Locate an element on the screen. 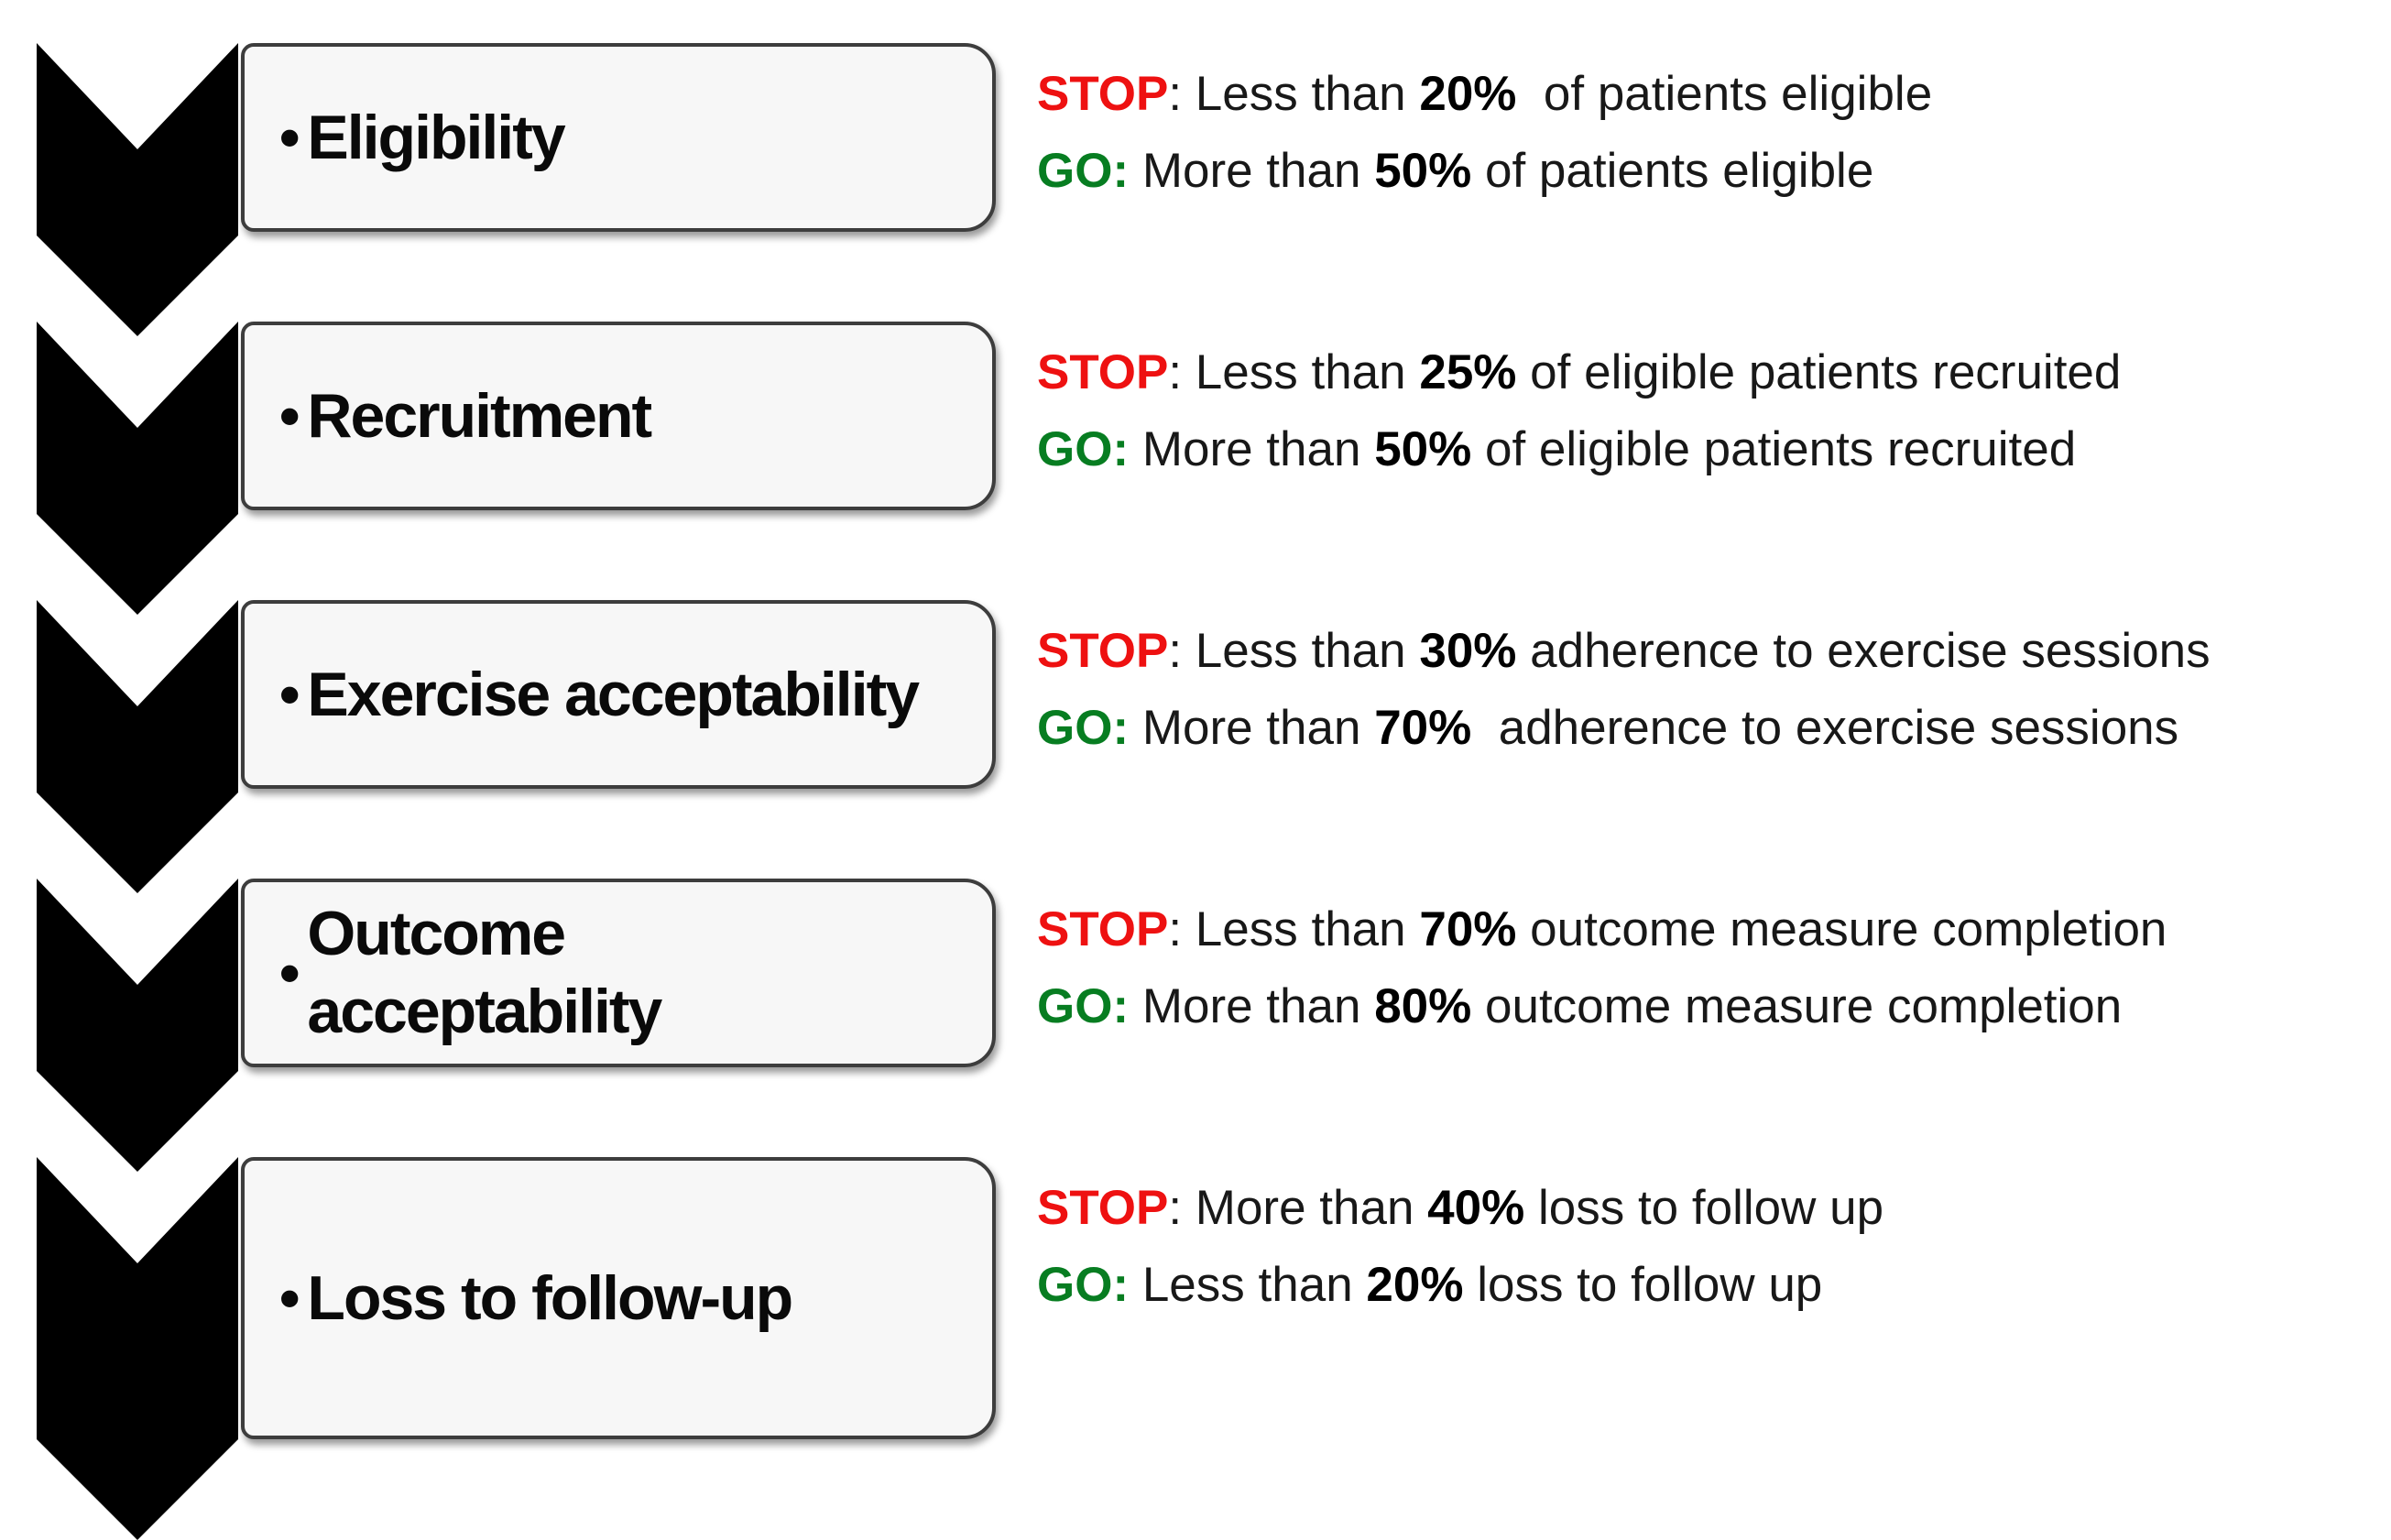  go-text-post: of patients eligible is located at coordinates (1672, 171).